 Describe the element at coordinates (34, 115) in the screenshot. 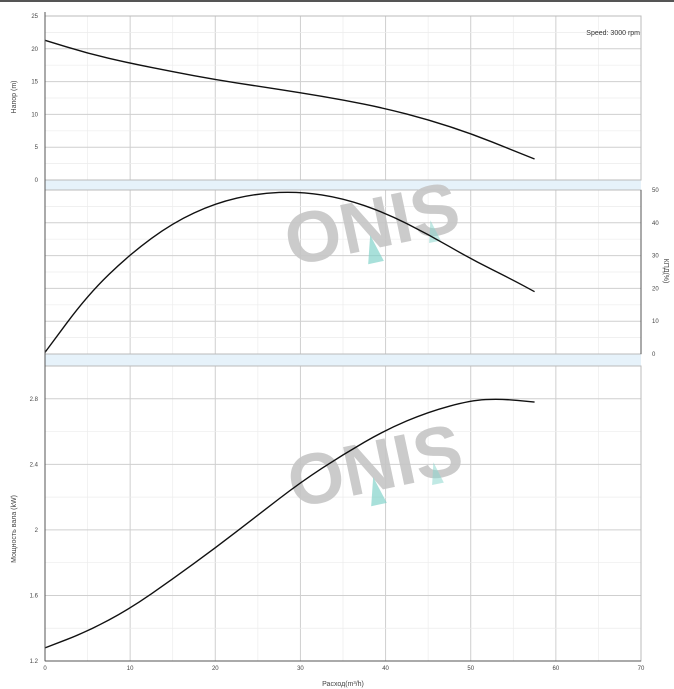

I see `y-tick-label: 10` at that location.